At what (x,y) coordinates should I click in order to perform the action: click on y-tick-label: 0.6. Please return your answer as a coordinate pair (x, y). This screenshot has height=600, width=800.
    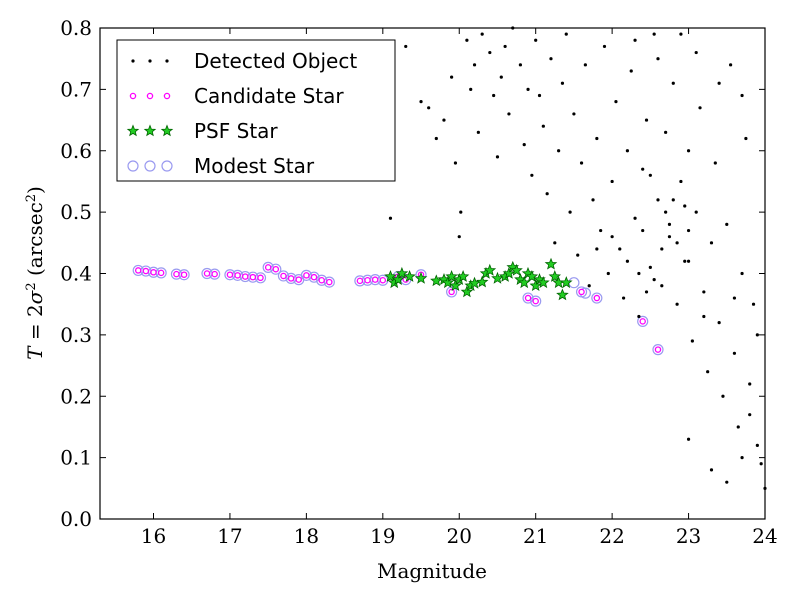
    Looking at the image, I should click on (76, 151).